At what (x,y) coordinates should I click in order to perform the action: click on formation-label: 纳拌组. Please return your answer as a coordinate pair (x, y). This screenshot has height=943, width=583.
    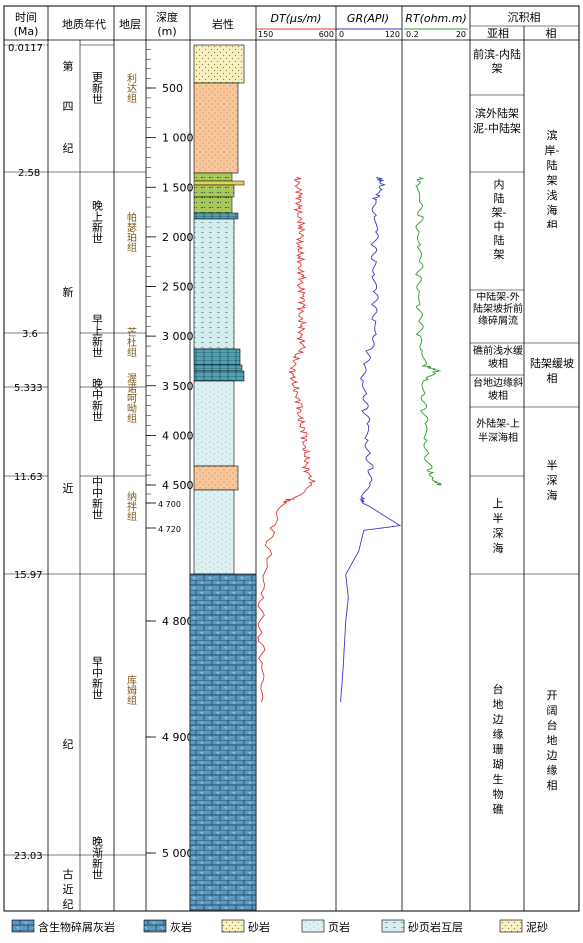
    Looking at the image, I should click on (131, 505).